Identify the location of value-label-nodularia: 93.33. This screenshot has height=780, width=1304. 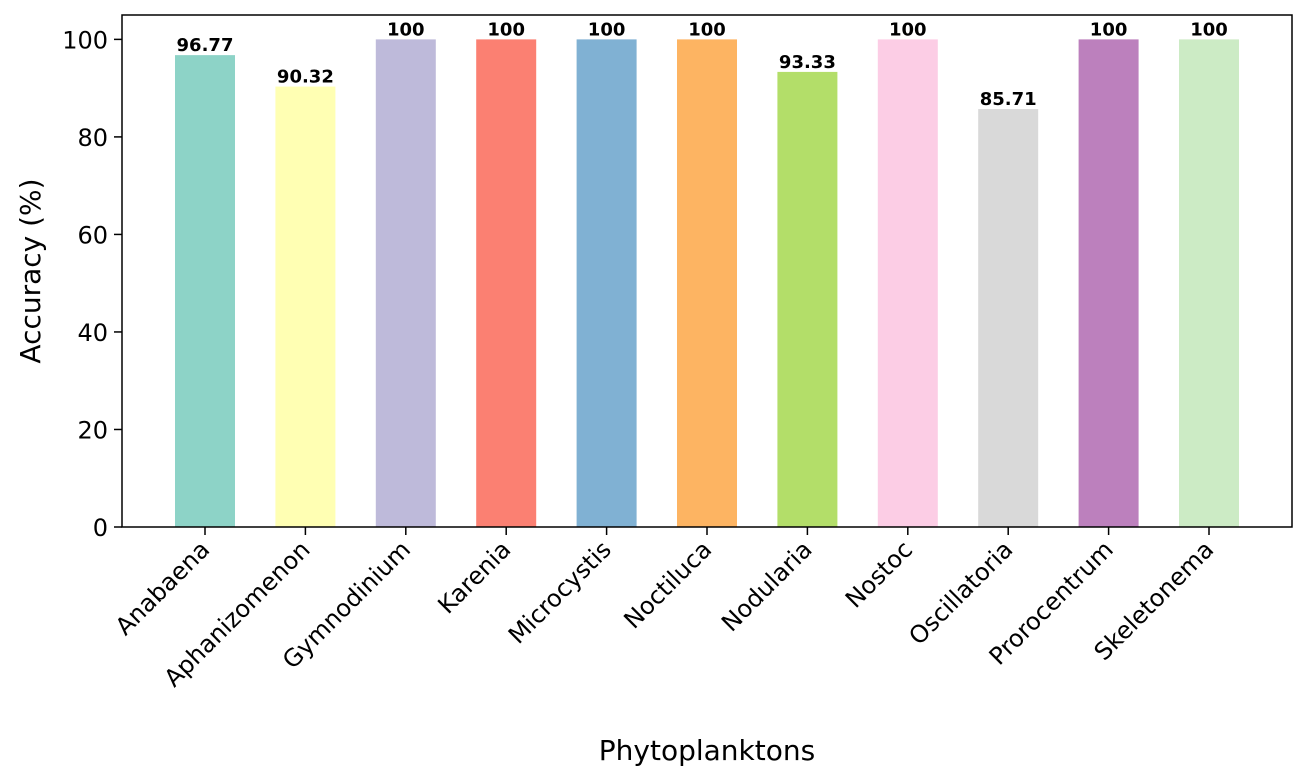
(807, 62).